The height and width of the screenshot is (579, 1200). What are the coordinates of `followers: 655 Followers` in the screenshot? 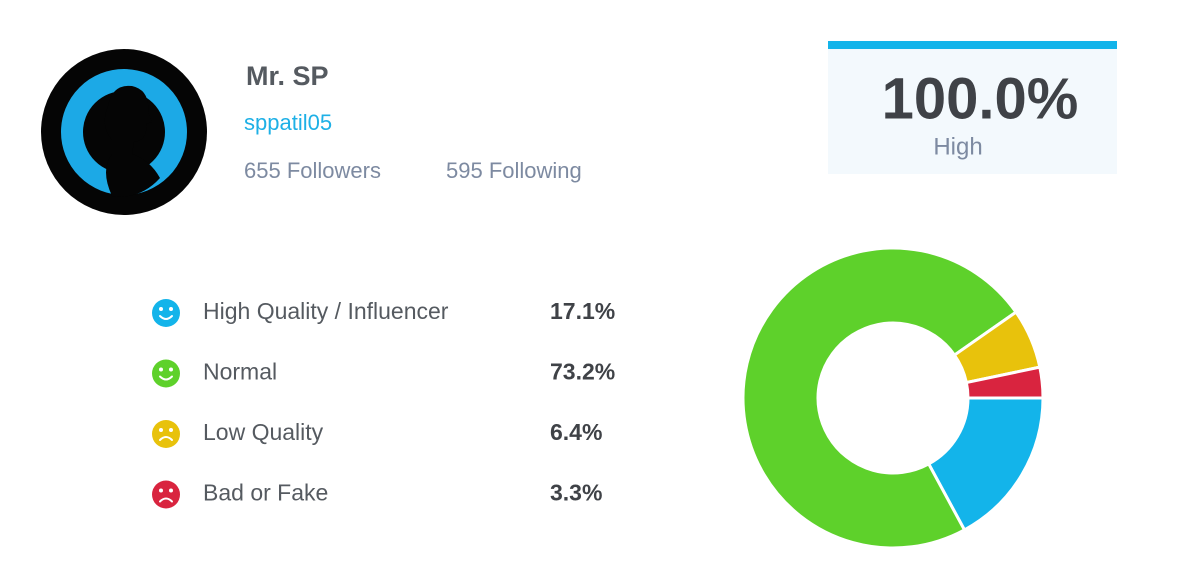 It's located at (312, 170).